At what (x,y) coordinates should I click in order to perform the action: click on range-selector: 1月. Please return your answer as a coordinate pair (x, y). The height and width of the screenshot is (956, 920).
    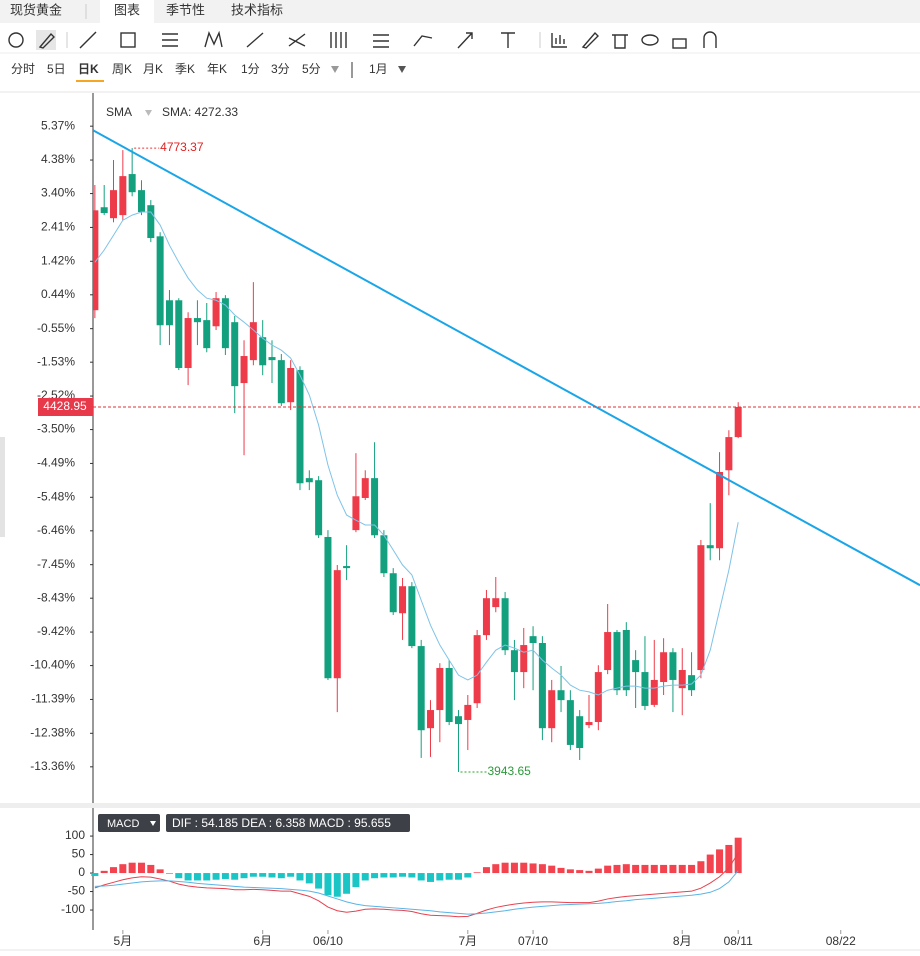
    Looking at the image, I should click on (378, 69).